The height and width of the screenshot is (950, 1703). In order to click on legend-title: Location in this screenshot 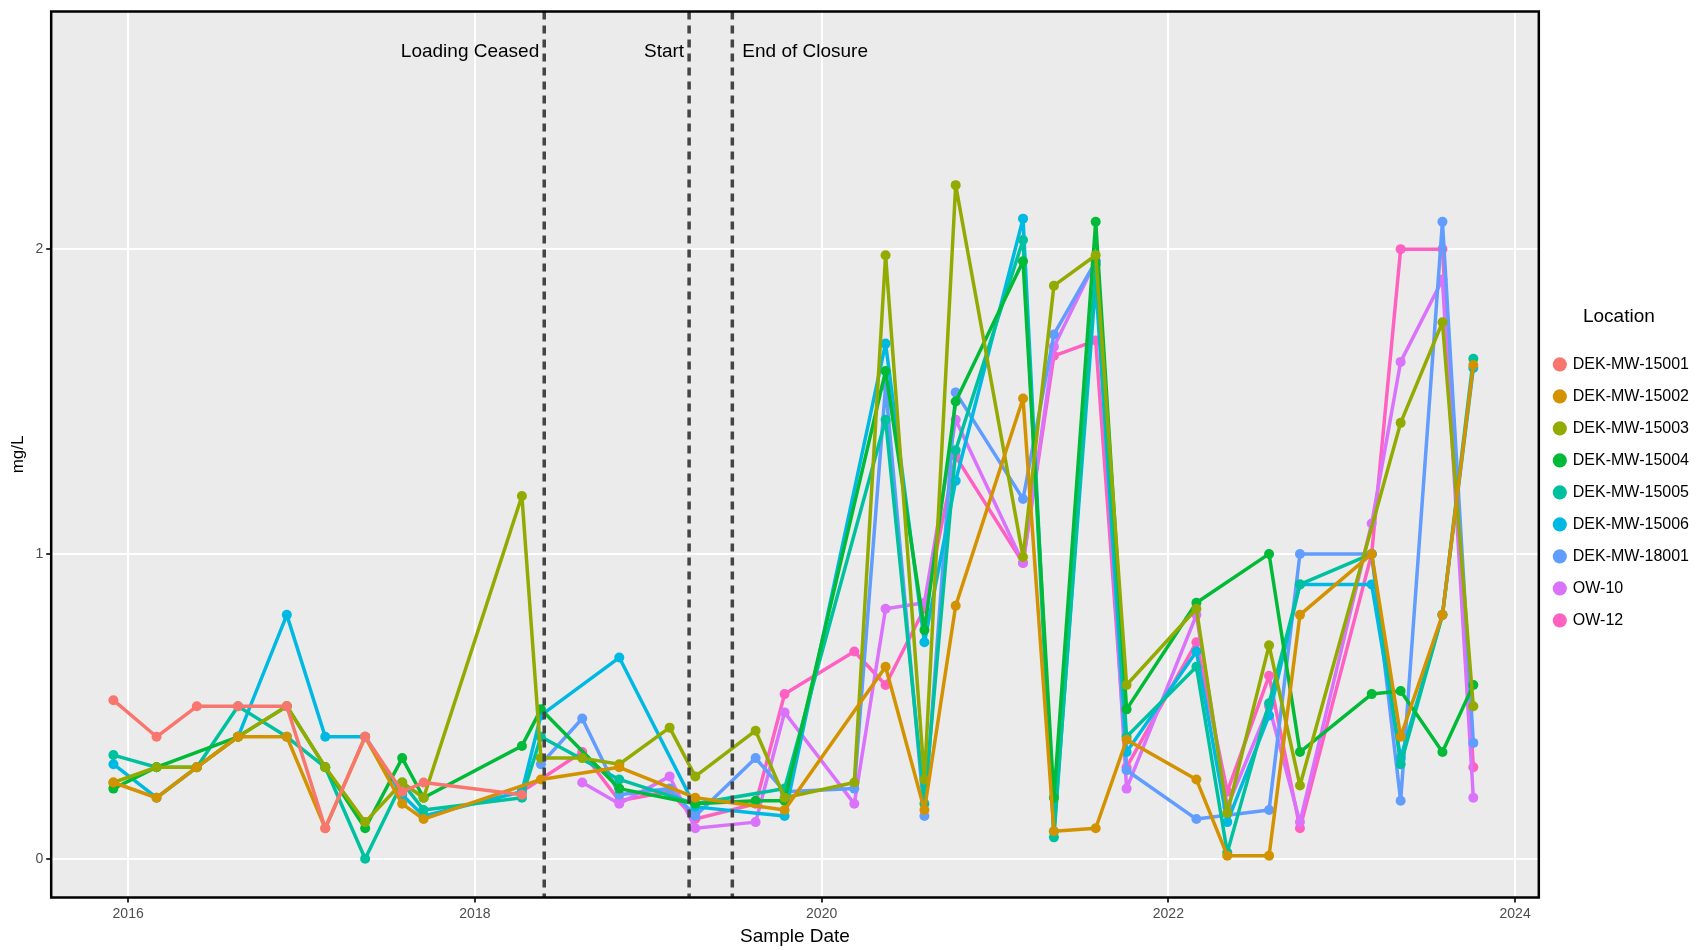, I will do `click(1618, 316)`.